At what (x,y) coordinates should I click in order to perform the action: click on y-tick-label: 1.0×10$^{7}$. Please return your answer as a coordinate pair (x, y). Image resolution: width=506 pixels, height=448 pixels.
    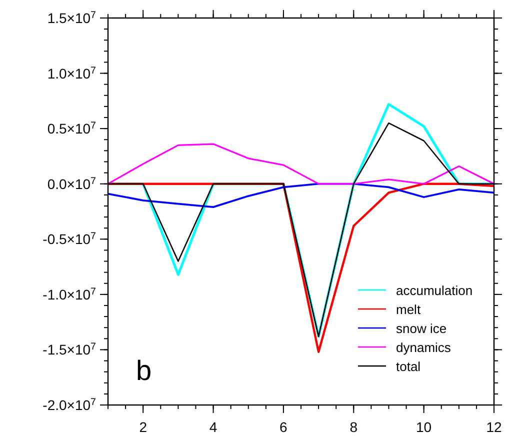
    Looking at the image, I should click on (71, 73).